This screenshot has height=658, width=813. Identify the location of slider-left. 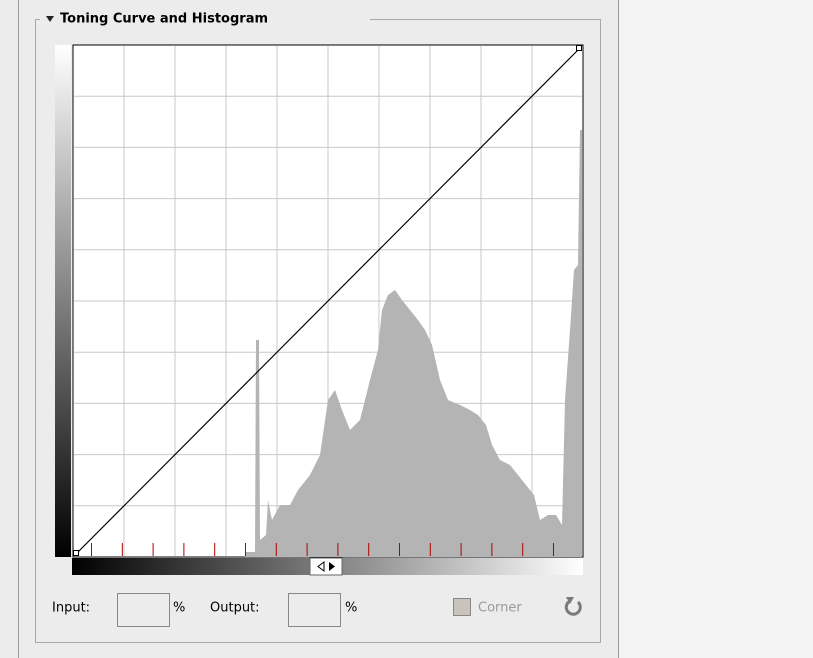
(321, 566).